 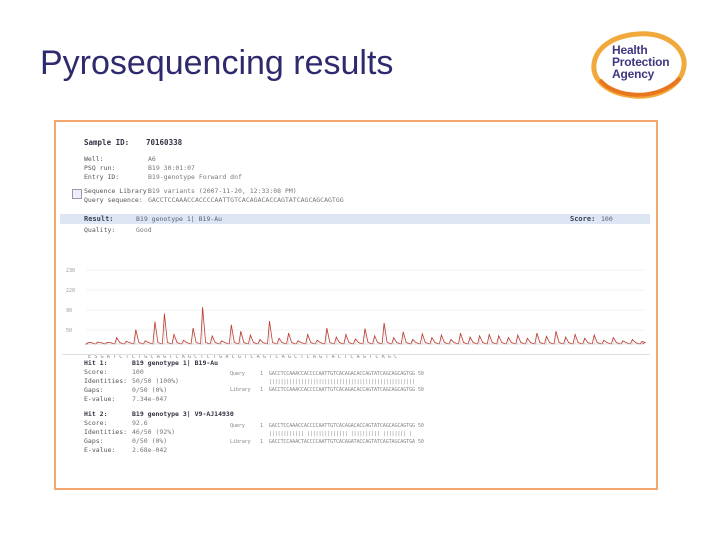 I want to click on hit2-identities-label: Identities:, so click(x=106, y=432).